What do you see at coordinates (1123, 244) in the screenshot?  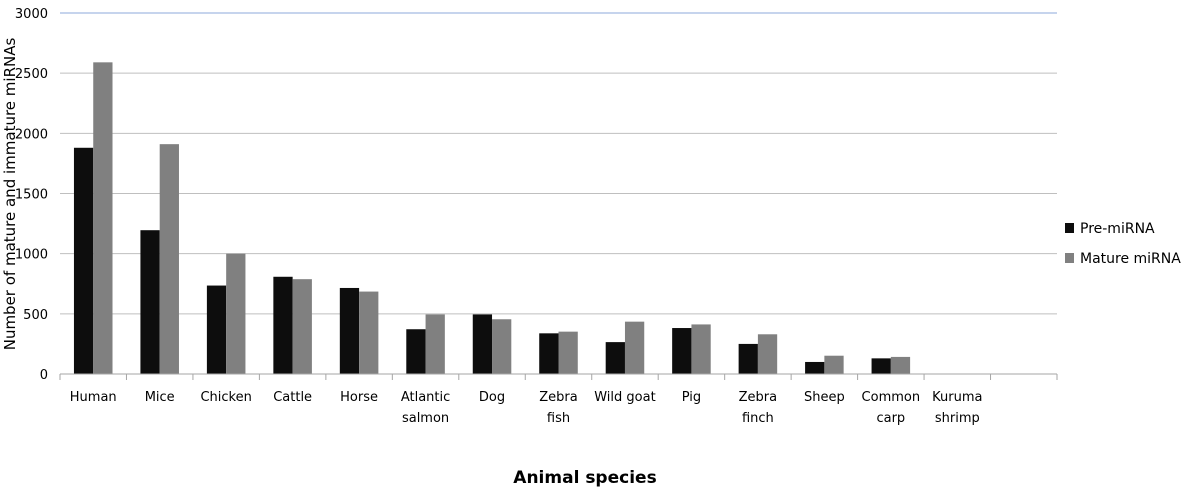 I see `legend: Pre-miRNA Mature miRNA` at bounding box center [1123, 244].